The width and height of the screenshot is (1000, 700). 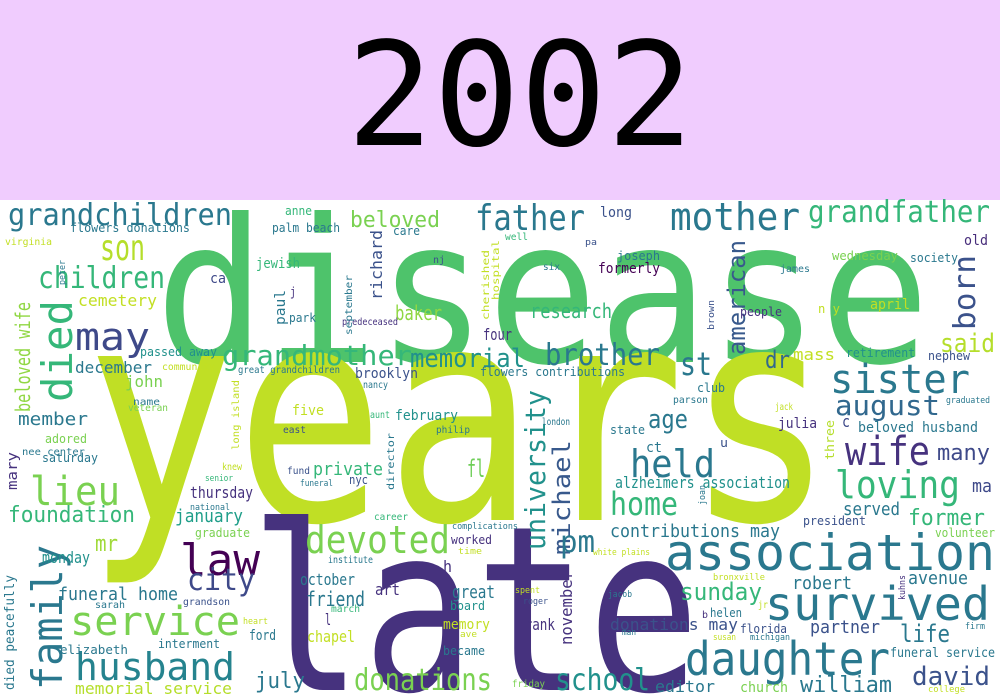 I want to click on word: state, so click(x=627, y=430).